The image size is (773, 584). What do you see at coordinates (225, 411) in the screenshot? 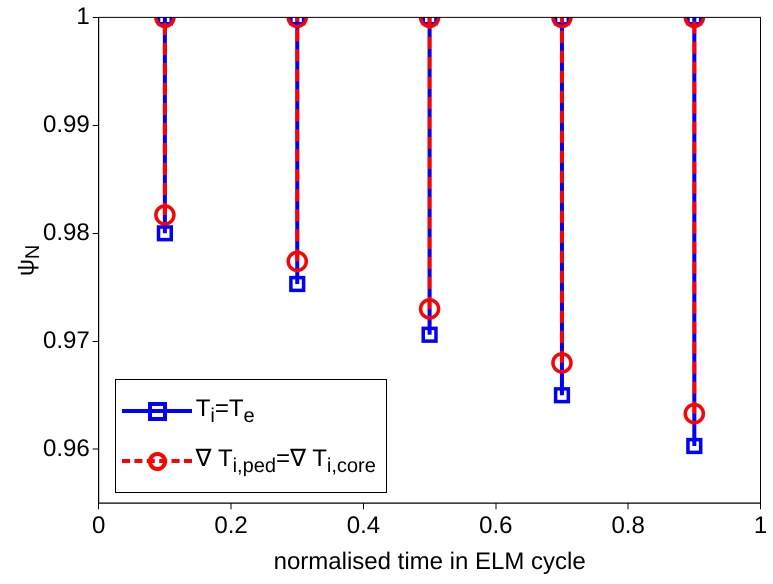
I see `legend-label: T$_{i}$=T$_{e}$` at bounding box center [225, 411].